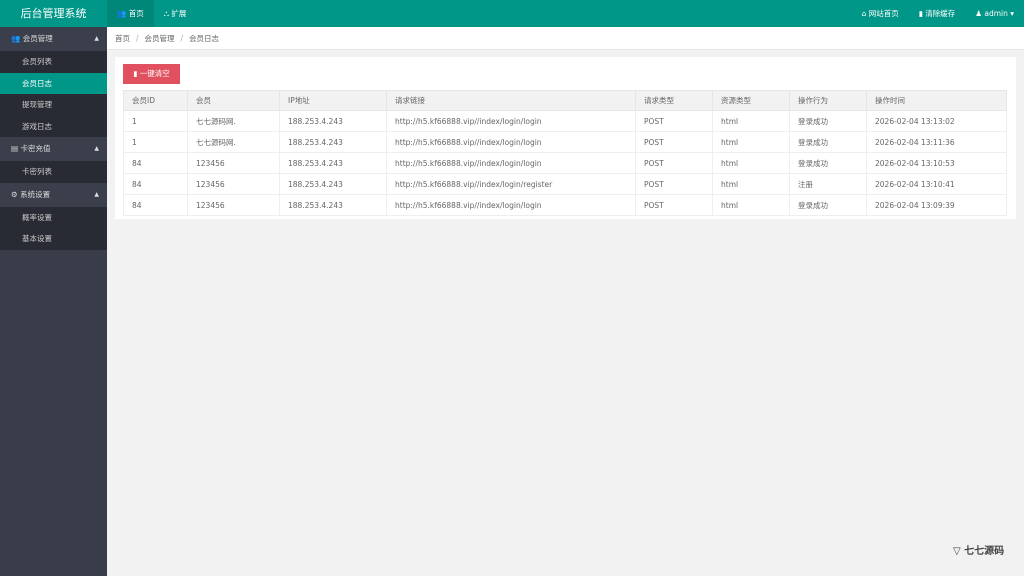  Describe the element at coordinates (511, 100) in the screenshot. I see `column-header: 请求链接` at that location.